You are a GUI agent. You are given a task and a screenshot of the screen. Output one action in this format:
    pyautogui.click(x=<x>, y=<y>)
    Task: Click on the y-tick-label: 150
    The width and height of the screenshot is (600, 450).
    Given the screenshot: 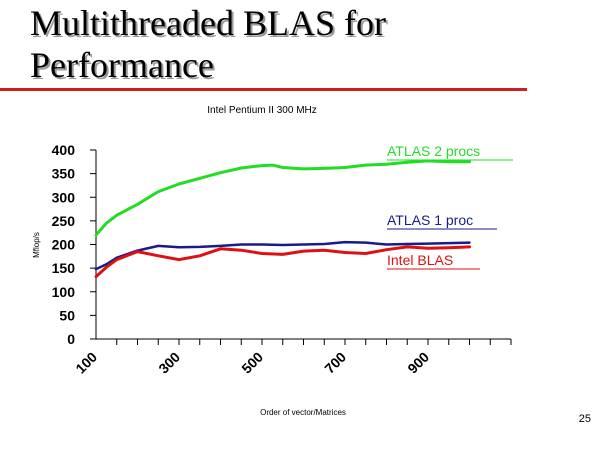 What is the action you would take?
    pyautogui.click(x=64, y=268)
    